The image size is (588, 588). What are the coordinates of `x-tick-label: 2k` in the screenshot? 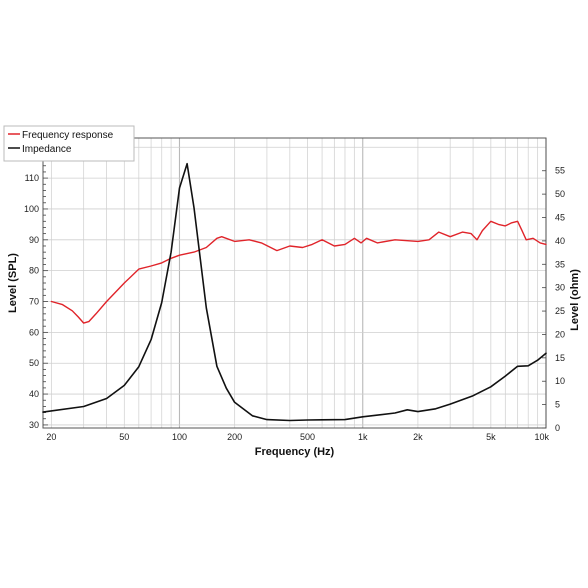 It's located at (418, 437).